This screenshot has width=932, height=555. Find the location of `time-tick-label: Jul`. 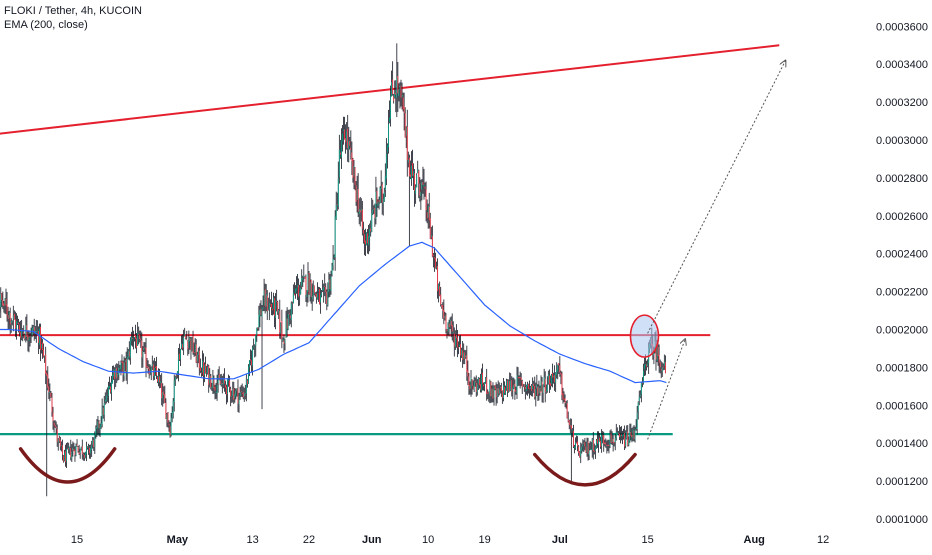

time-tick-label: Jul is located at coordinates (560, 540).